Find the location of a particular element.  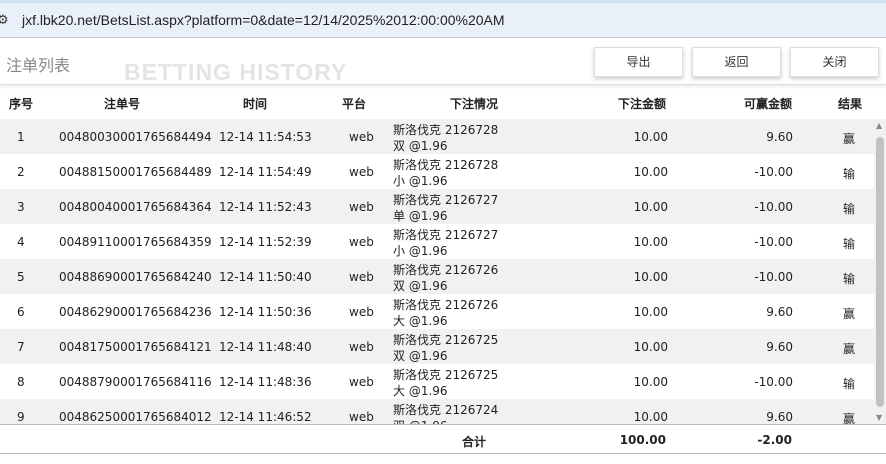

header-bet: 下注情况 is located at coordinates (474, 104).